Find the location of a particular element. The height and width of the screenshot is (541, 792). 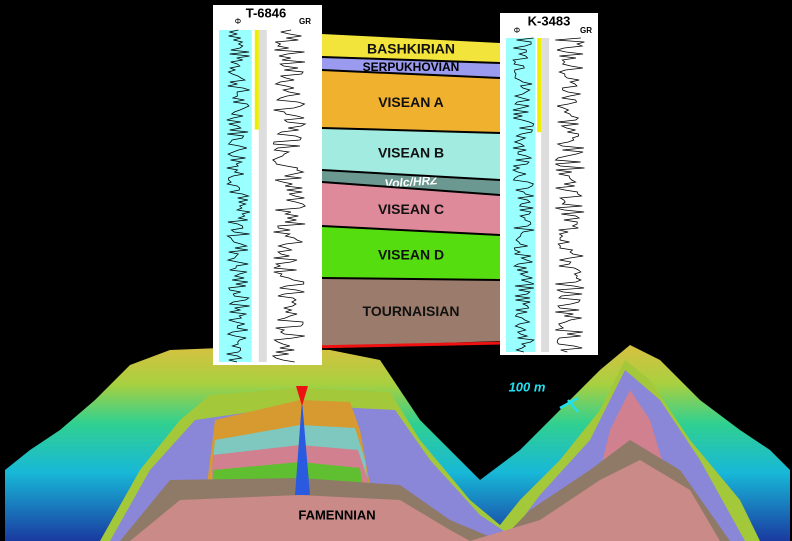

section-visean-c-right is located at coordinates (632, 430).